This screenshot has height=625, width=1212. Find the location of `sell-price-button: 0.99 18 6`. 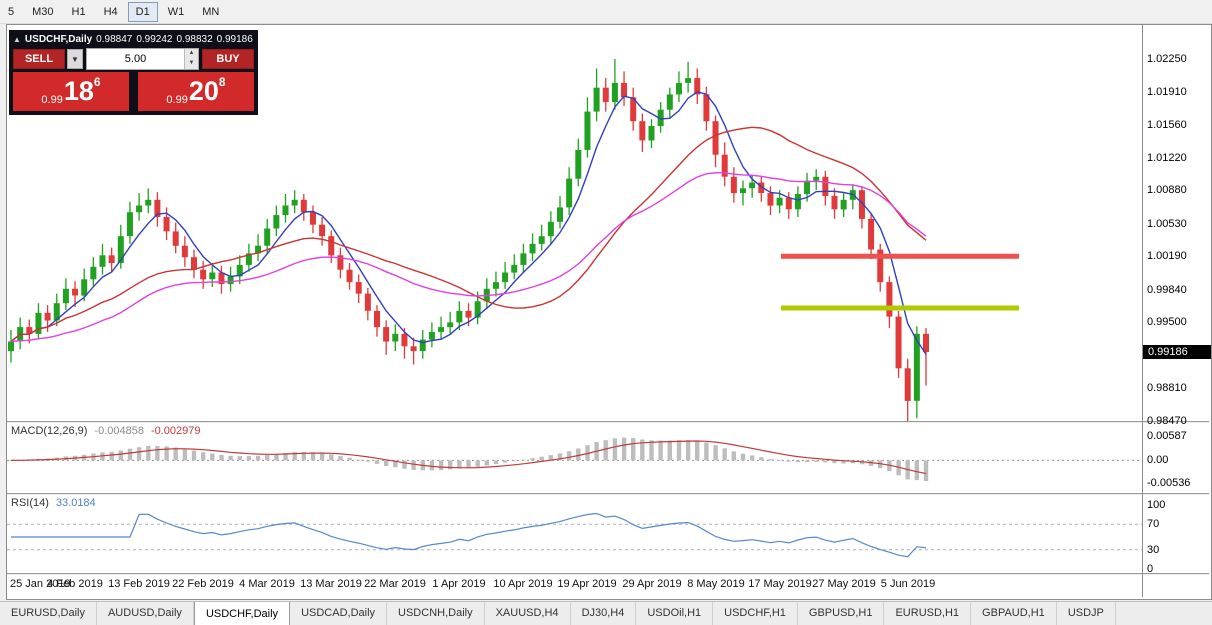

sell-price-button: 0.99 18 6 is located at coordinates (71, 91).